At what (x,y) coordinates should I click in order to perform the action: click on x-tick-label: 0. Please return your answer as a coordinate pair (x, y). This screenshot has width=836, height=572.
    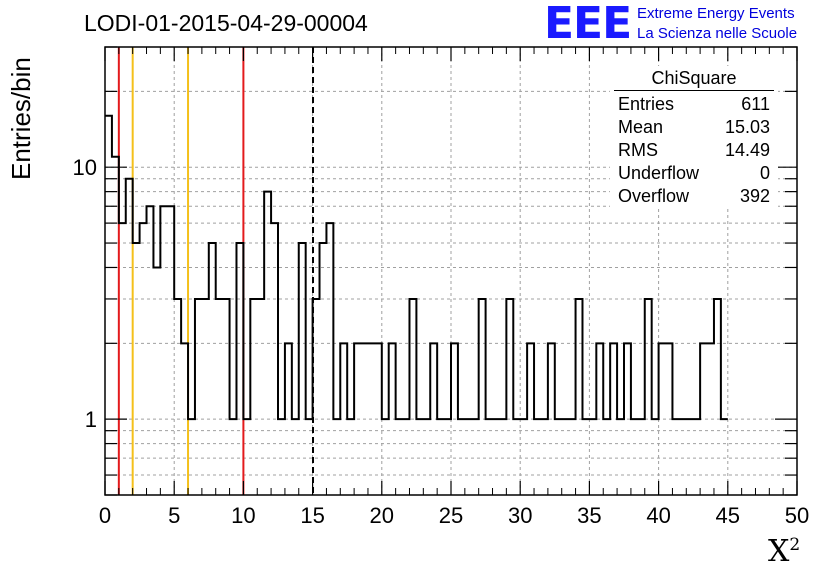
    Looking at the image, I should click on (105, 515).